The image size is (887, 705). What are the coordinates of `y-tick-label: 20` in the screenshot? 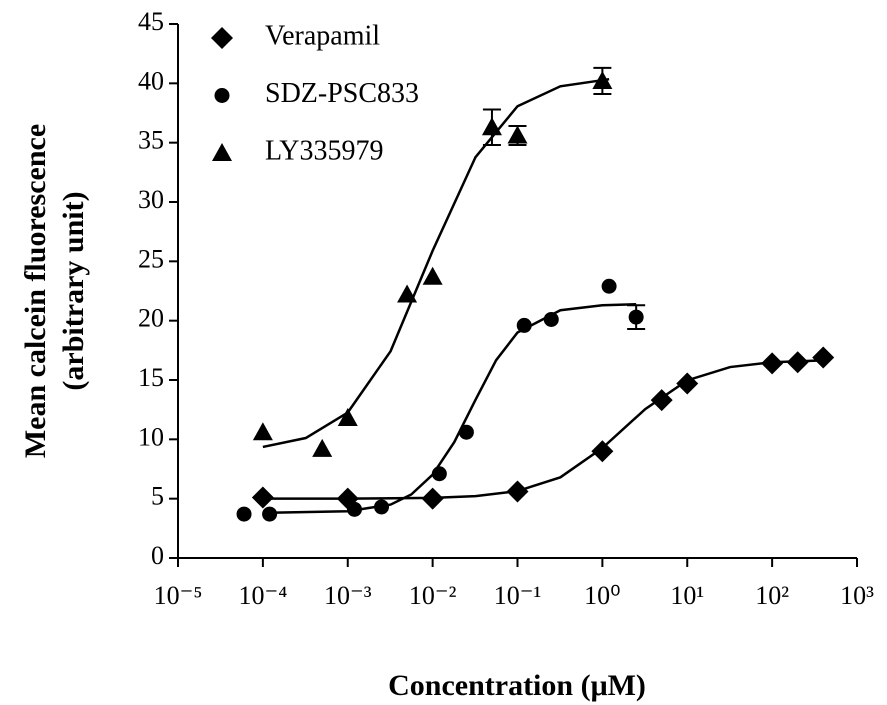 It's located at (151, 318).